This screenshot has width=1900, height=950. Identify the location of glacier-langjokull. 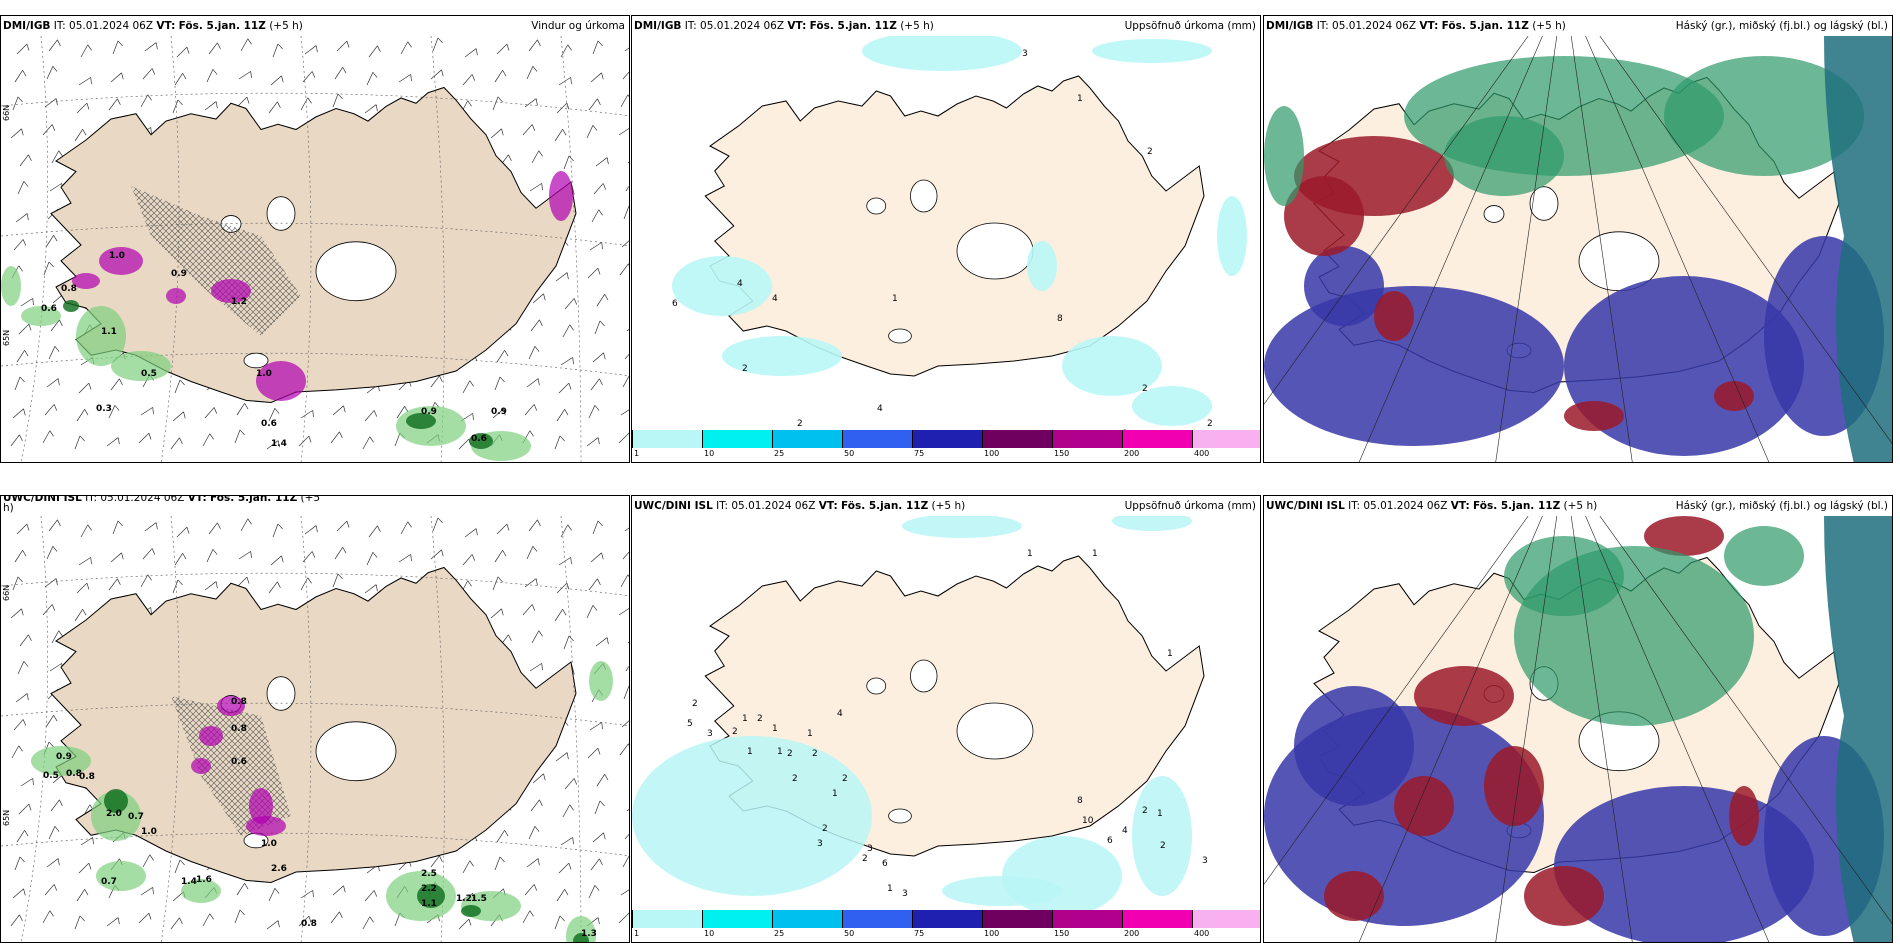
(924, 676).